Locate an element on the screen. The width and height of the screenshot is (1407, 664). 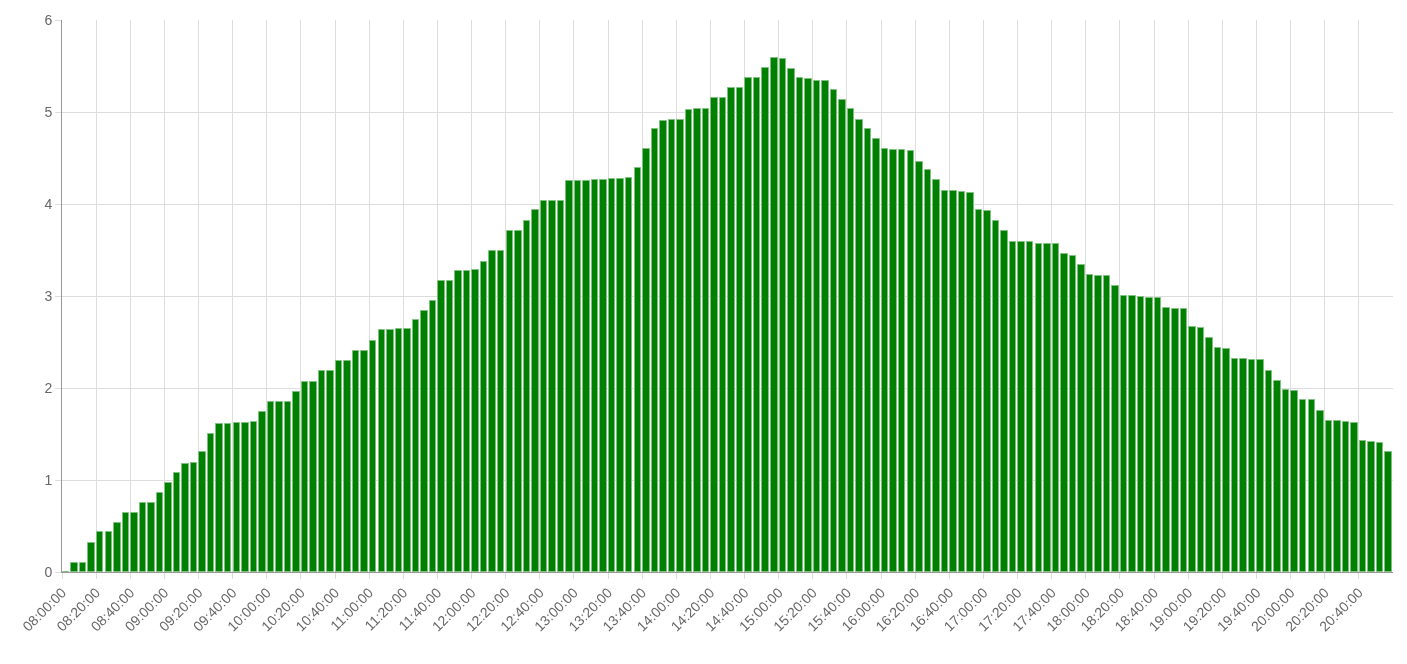
y-tick-label: 5 is located at coordinates (48, 111).